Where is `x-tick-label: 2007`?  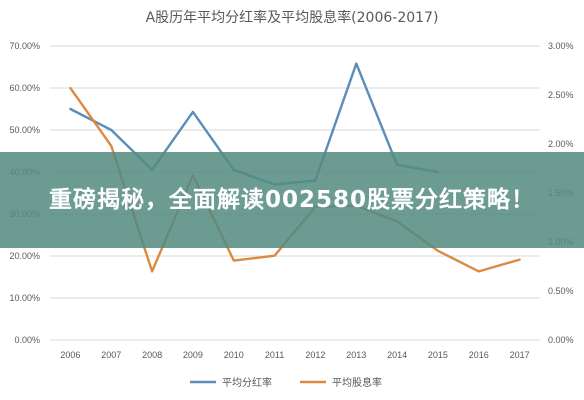 x-tick-label: 2007 is located at coordinates (111, 355).